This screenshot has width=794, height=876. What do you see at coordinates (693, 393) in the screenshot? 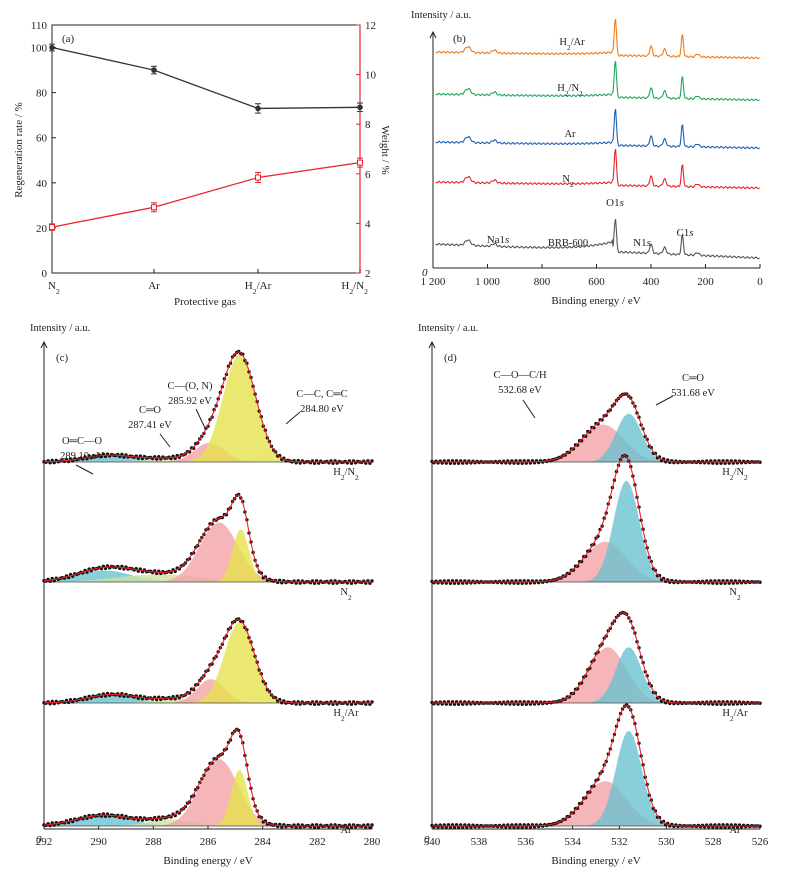
I see `panel-d-annotation-value: 531.68 eV` at bounding box center [693, 393].